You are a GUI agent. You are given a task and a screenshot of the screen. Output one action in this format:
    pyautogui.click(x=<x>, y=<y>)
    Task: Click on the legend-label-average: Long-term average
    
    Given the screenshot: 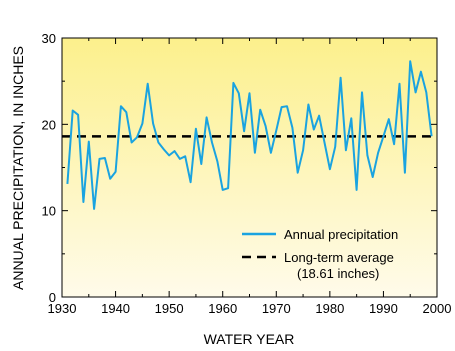 What is the action you would take?
    pyautogui.click(x=339, y=257)
    